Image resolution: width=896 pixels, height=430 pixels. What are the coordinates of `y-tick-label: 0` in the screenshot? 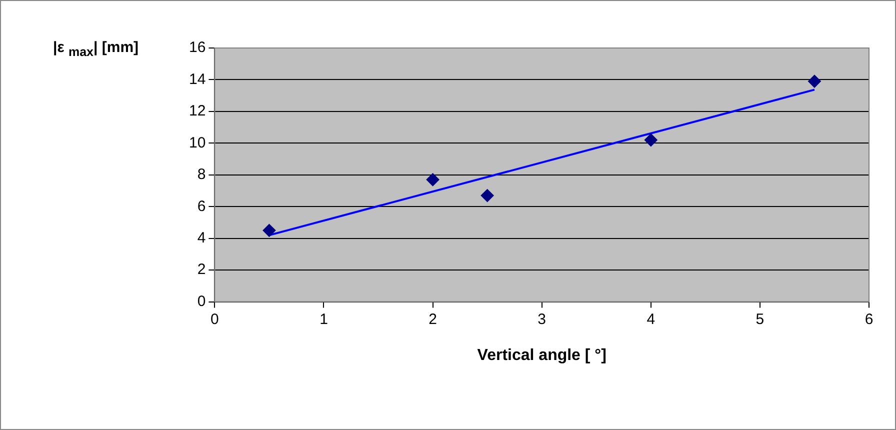 It's located at (201, 301).